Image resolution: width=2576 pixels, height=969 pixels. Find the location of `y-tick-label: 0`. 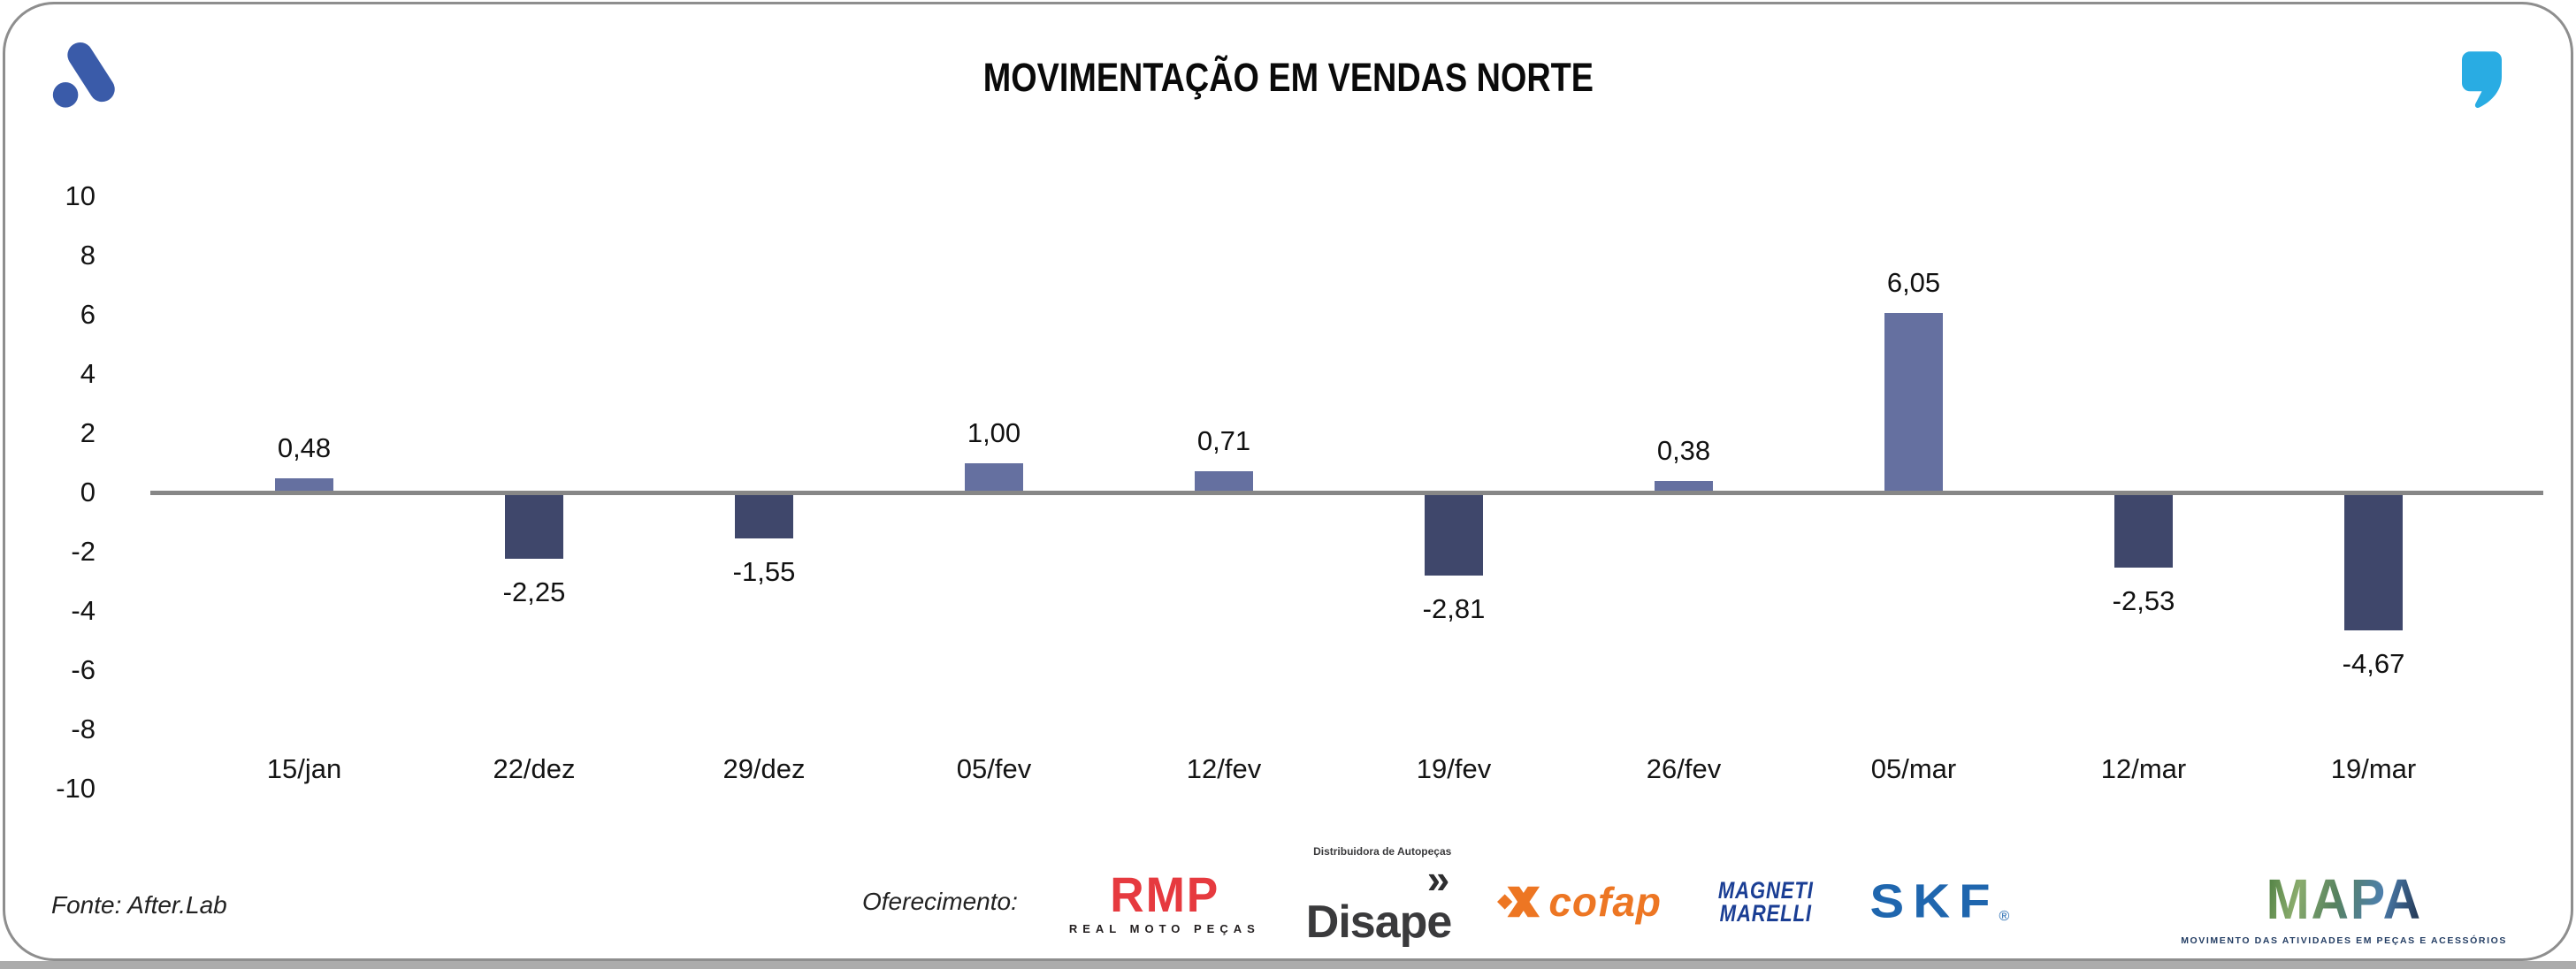

y-tick-label: 0 is located at coordinates (88, 492).